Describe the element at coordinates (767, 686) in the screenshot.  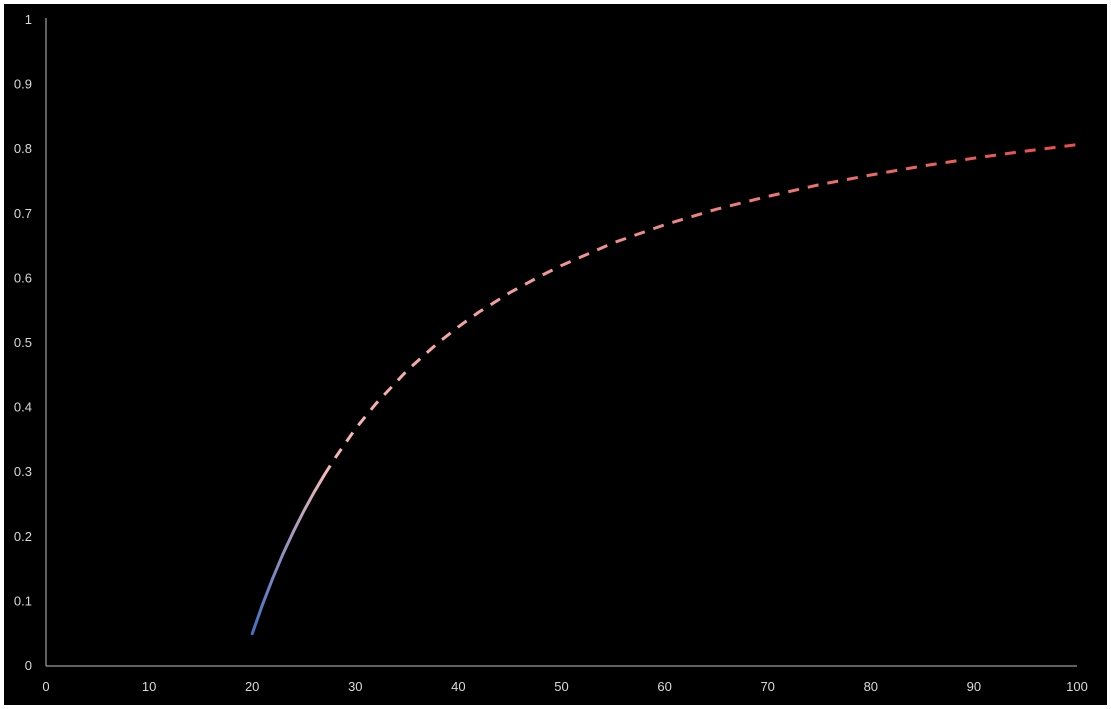
I see `x-tick-label: 70` at that location.